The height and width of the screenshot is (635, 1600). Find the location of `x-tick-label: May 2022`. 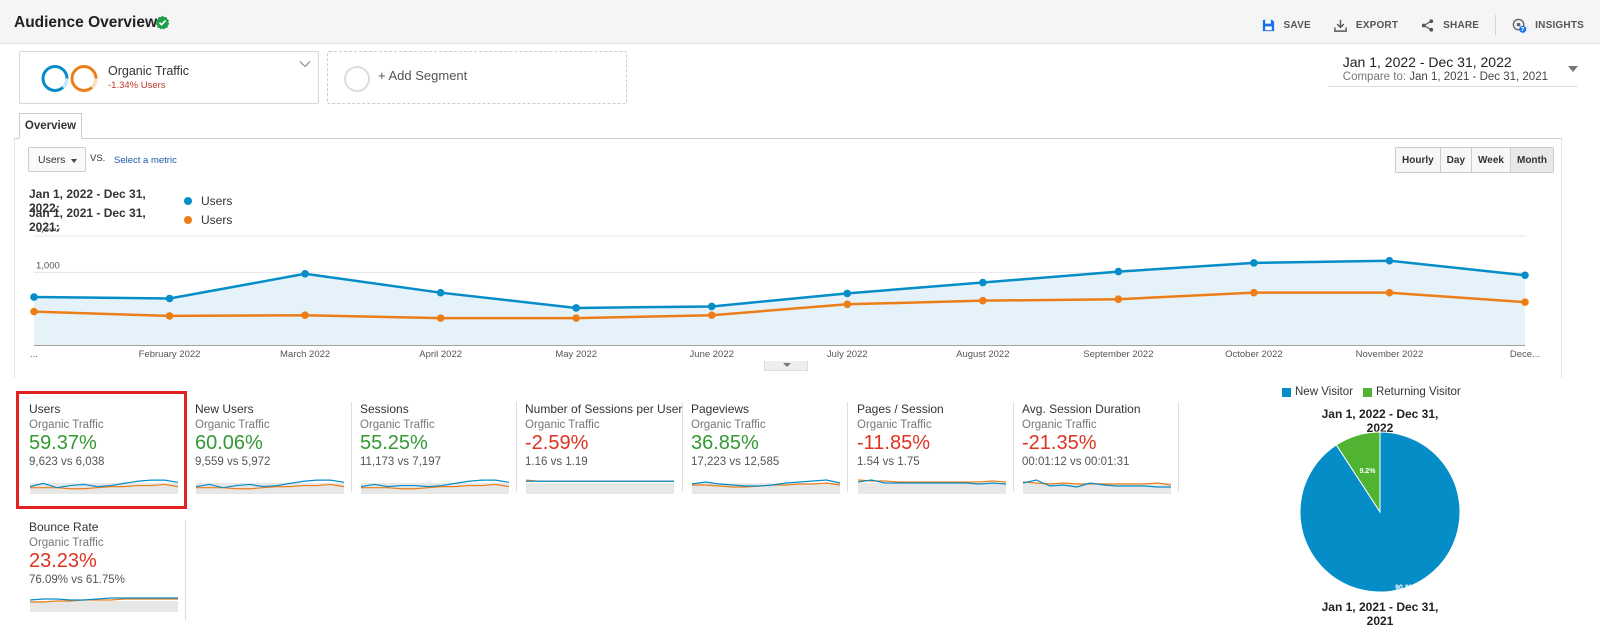

x-tick-label: May 2022 is located at coordinates (576, 354).